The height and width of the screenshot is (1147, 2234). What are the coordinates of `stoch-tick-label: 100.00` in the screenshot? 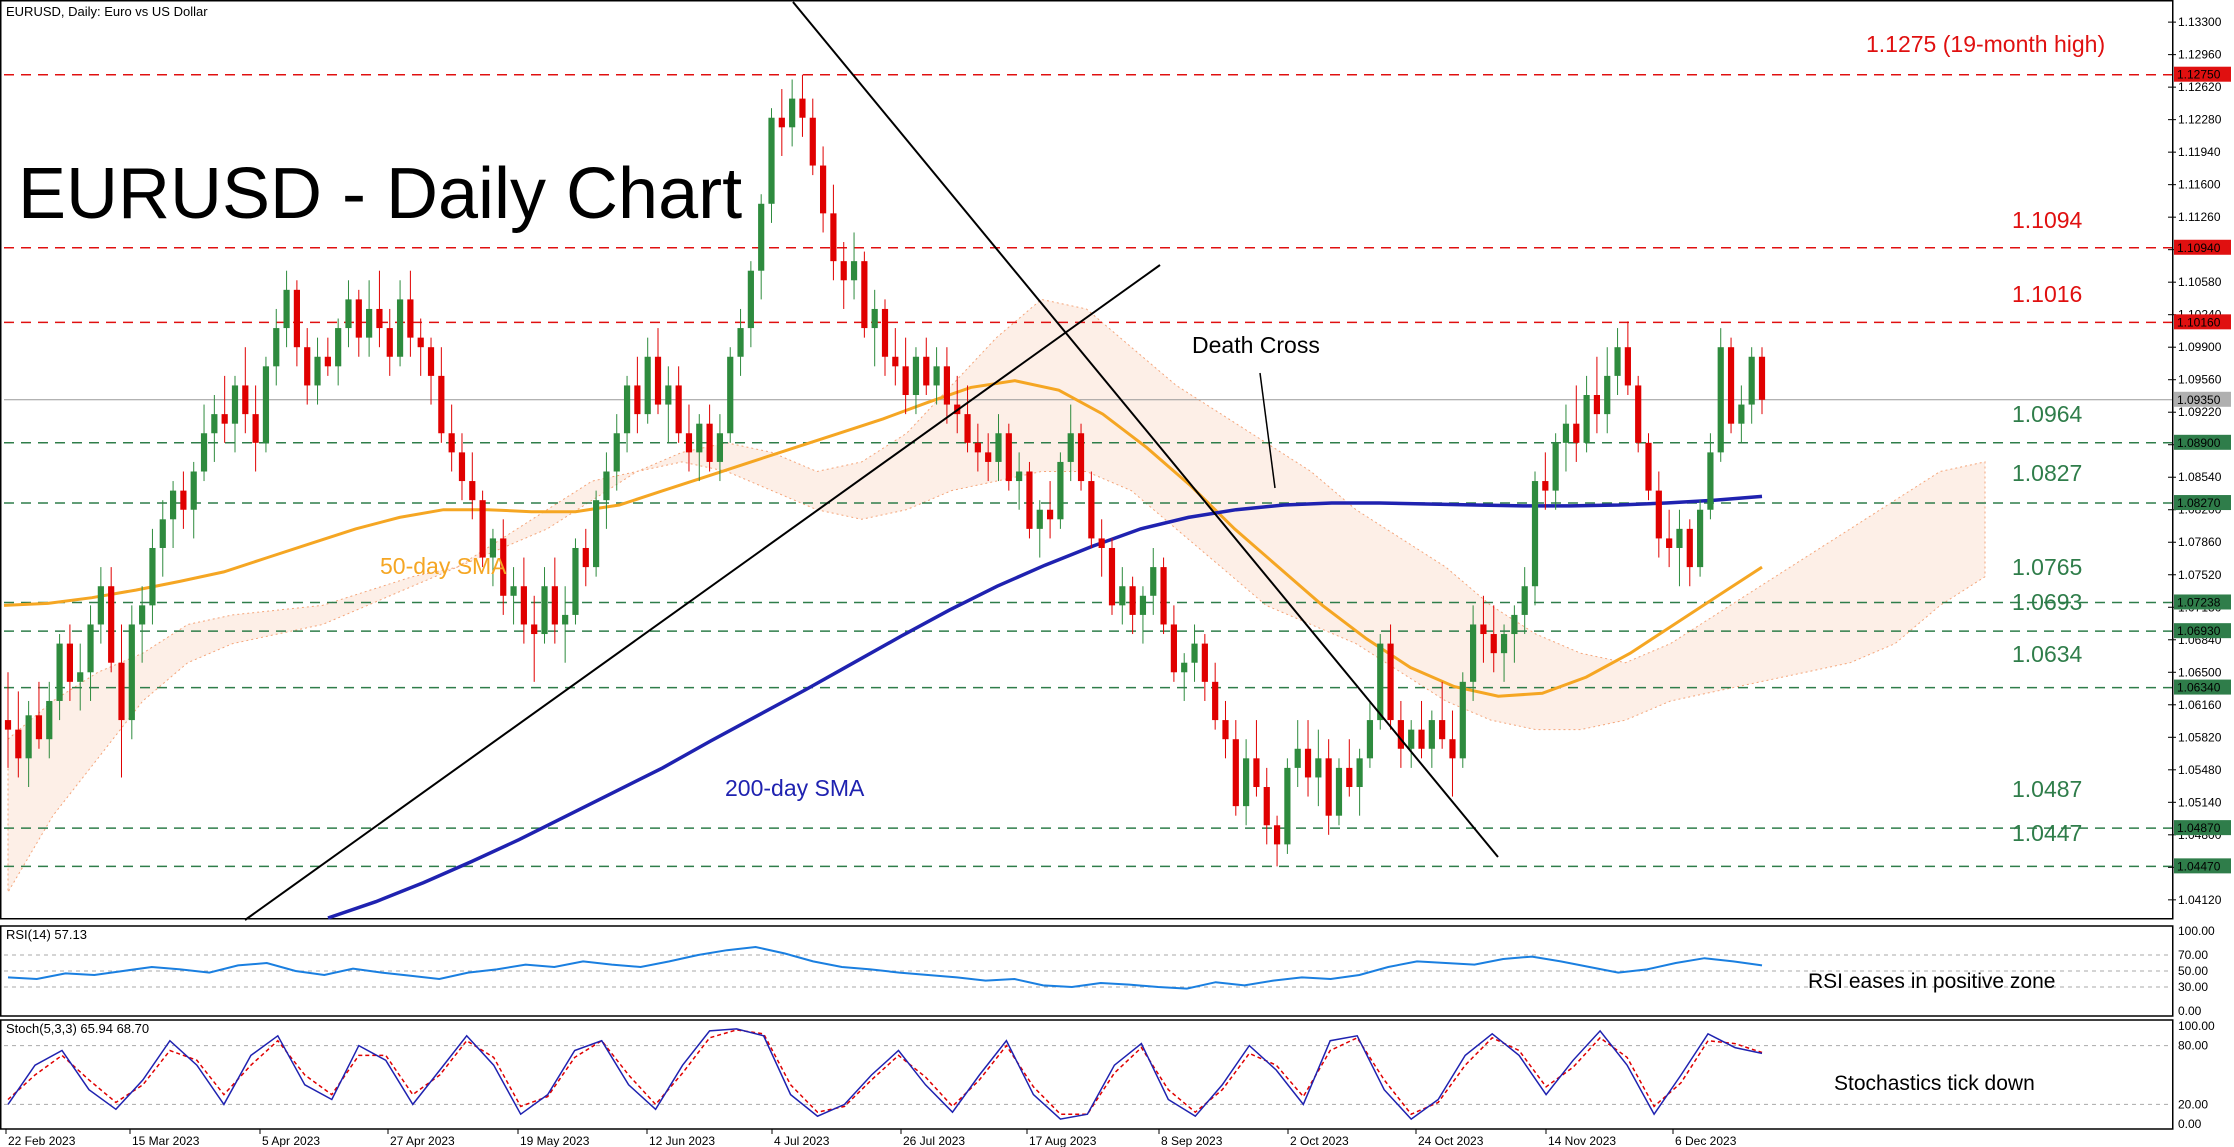 It's located at (2196, 1026).